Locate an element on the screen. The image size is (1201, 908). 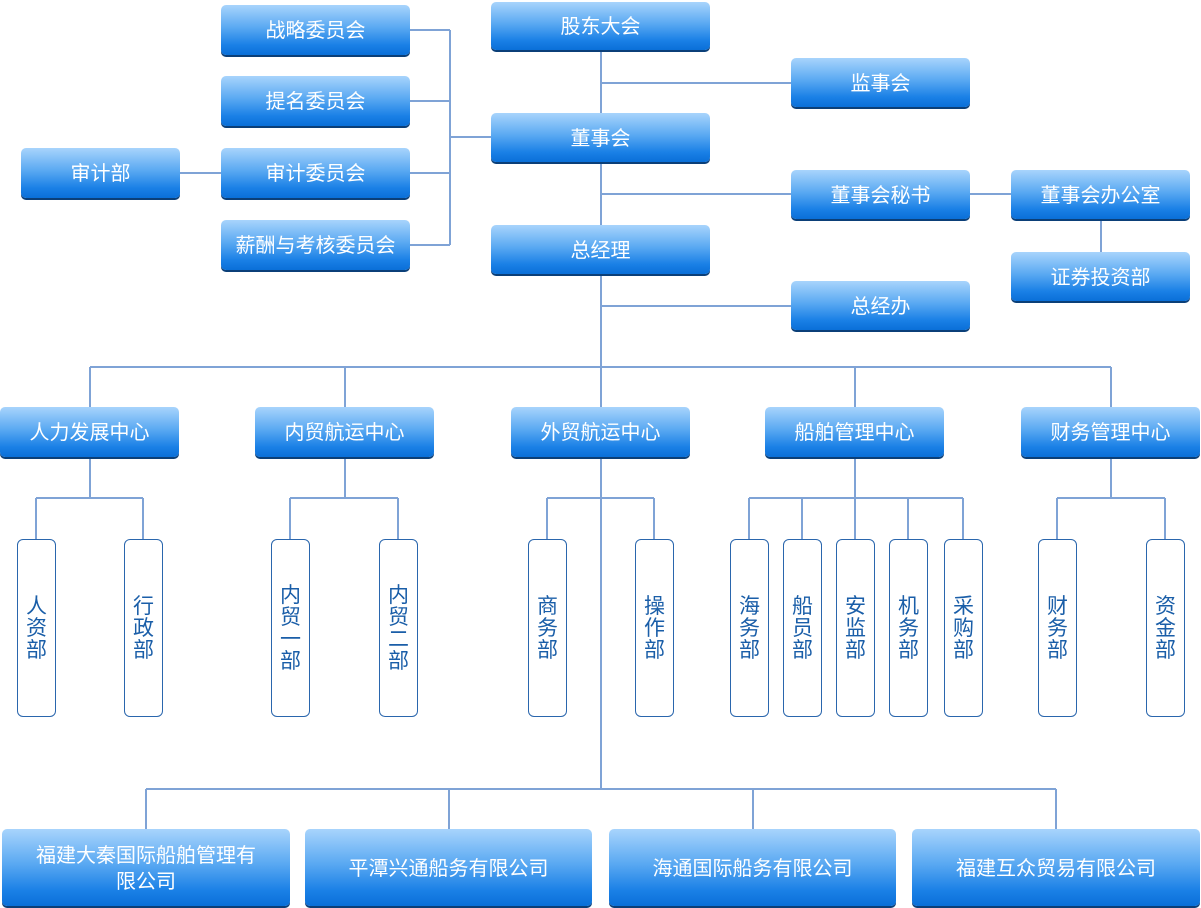
dept-box: 内贸一部 is located at coordinates (290, 628).